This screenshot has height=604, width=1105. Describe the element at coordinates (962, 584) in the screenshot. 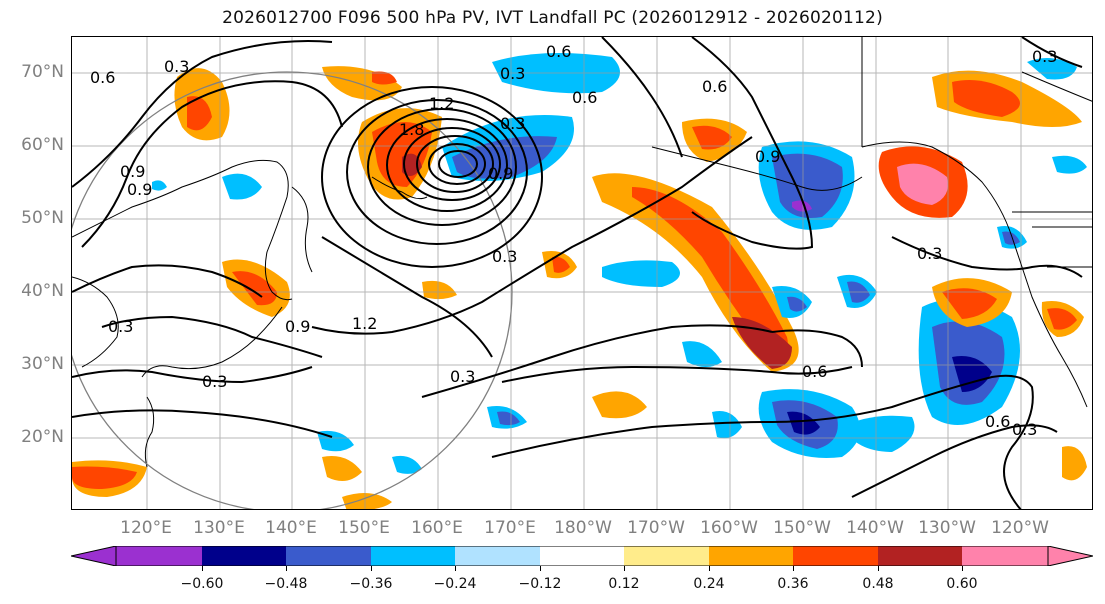

I see `colorbar-tick-label: 0.60` at that location.